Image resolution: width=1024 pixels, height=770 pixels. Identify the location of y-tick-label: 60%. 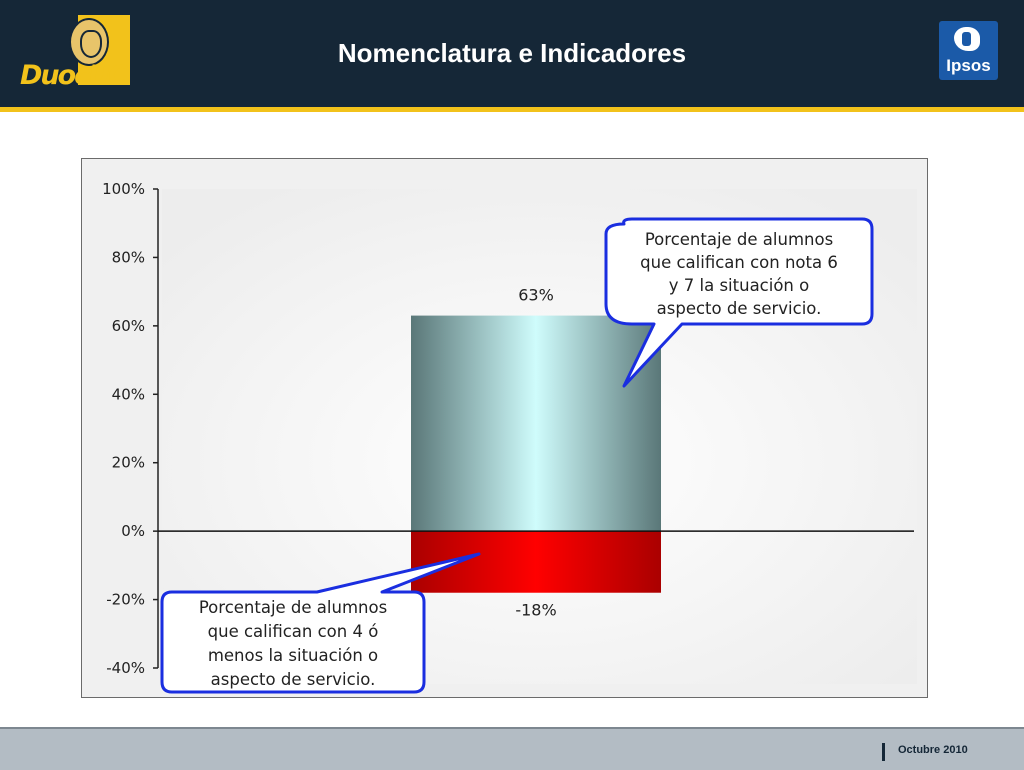
(128, 326).